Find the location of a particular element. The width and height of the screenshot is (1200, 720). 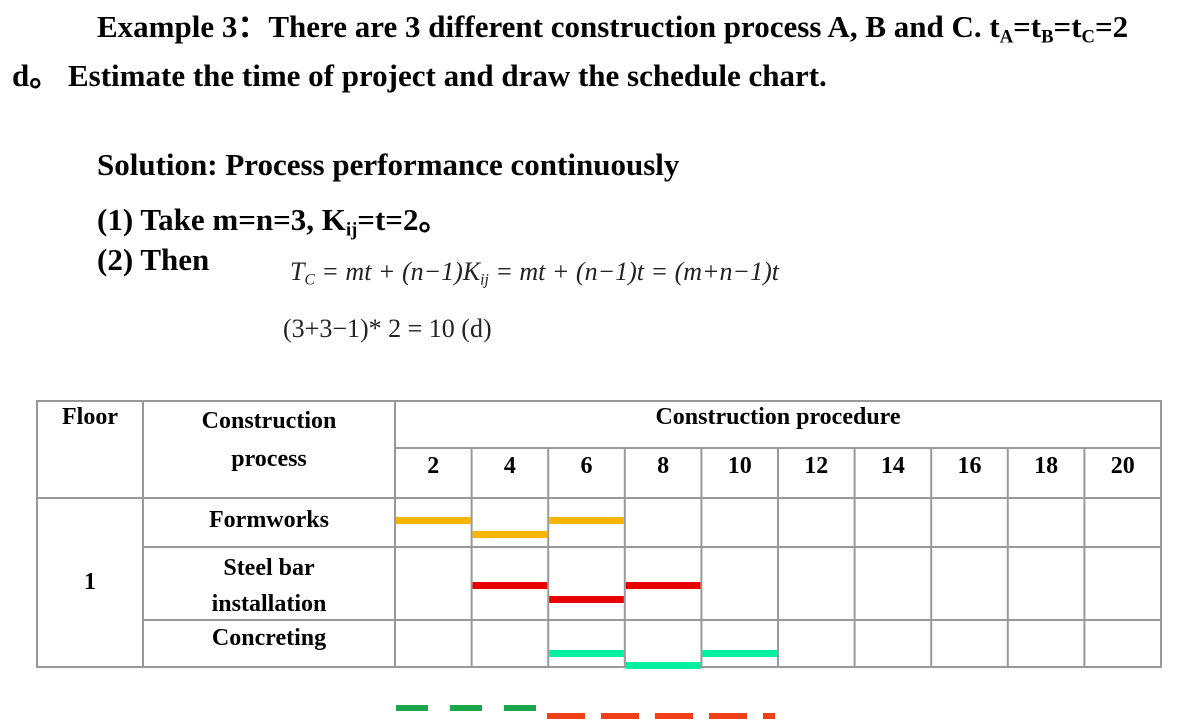

text-run: = mt + (n−1)t = (m+n−1)t is located at coordinates (633, 271).